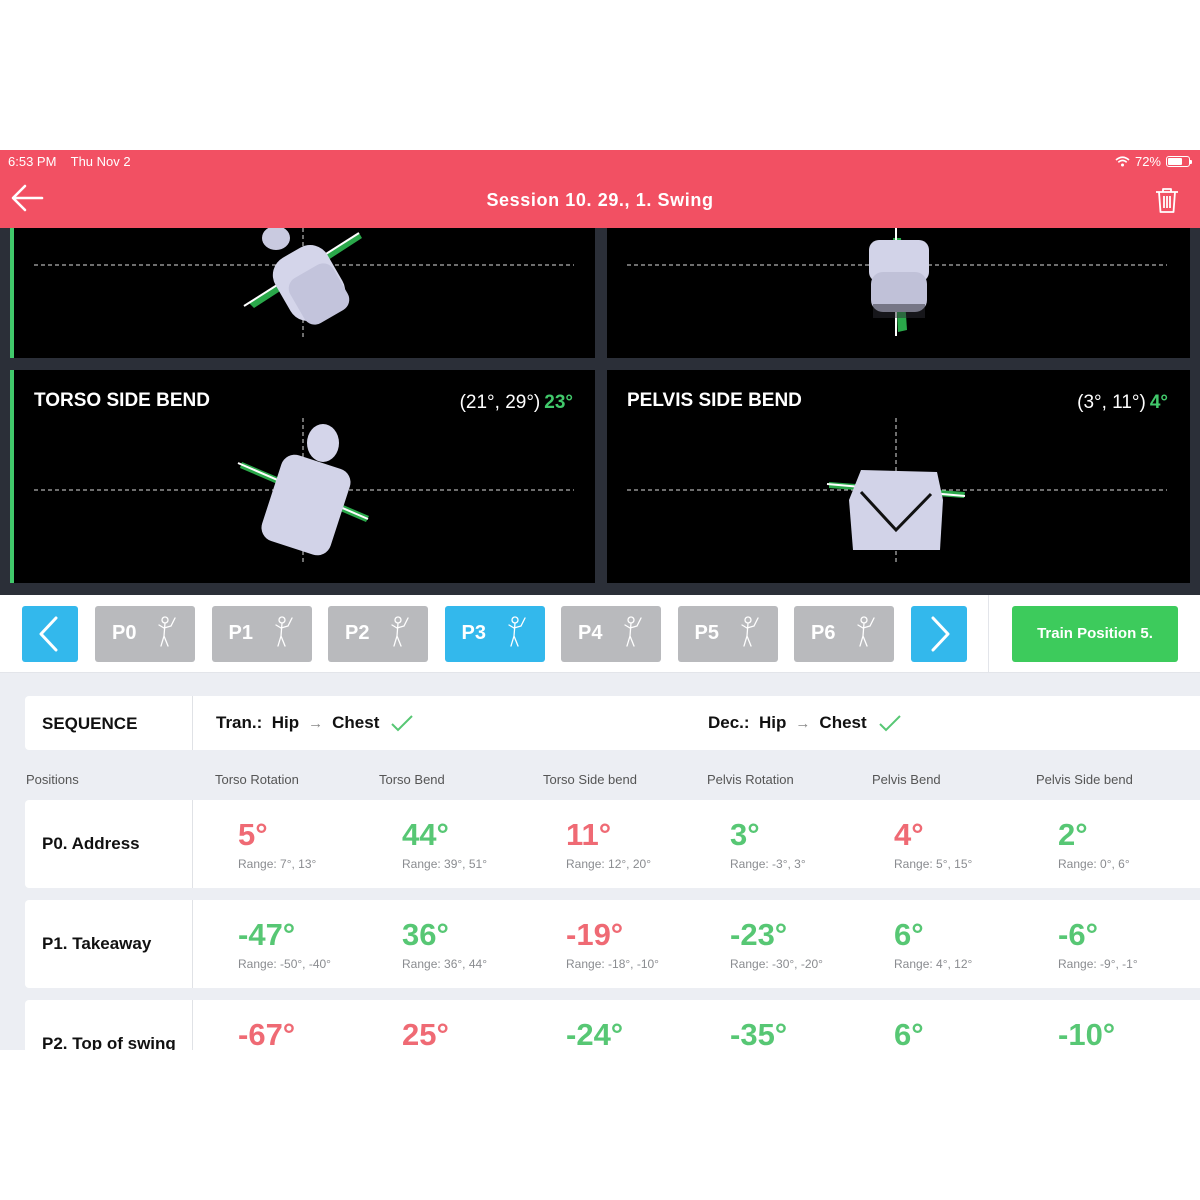  Describe the element at coordinates (759, 934) in the screenshot. I see `metric-value: -23°` at that location.